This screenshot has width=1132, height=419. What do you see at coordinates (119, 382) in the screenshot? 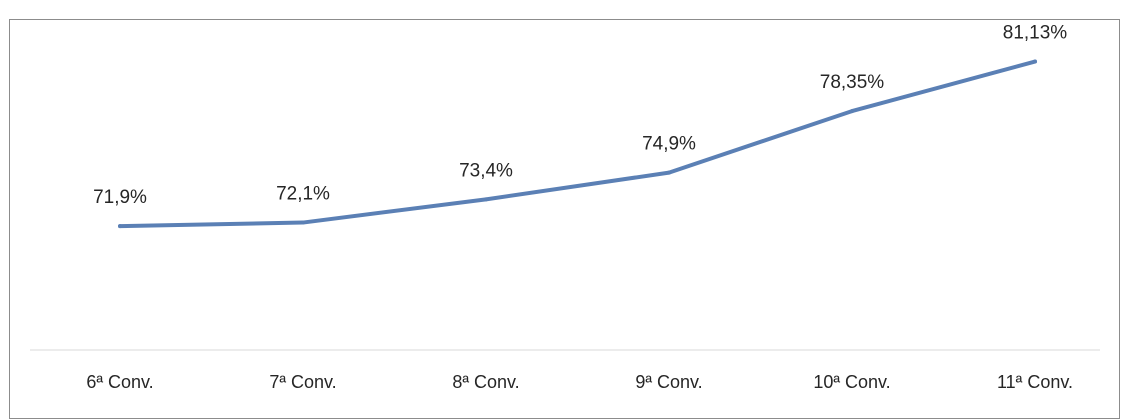
I see `x-tick-label: 6ª Conv.` at bounding box center [119, 382].